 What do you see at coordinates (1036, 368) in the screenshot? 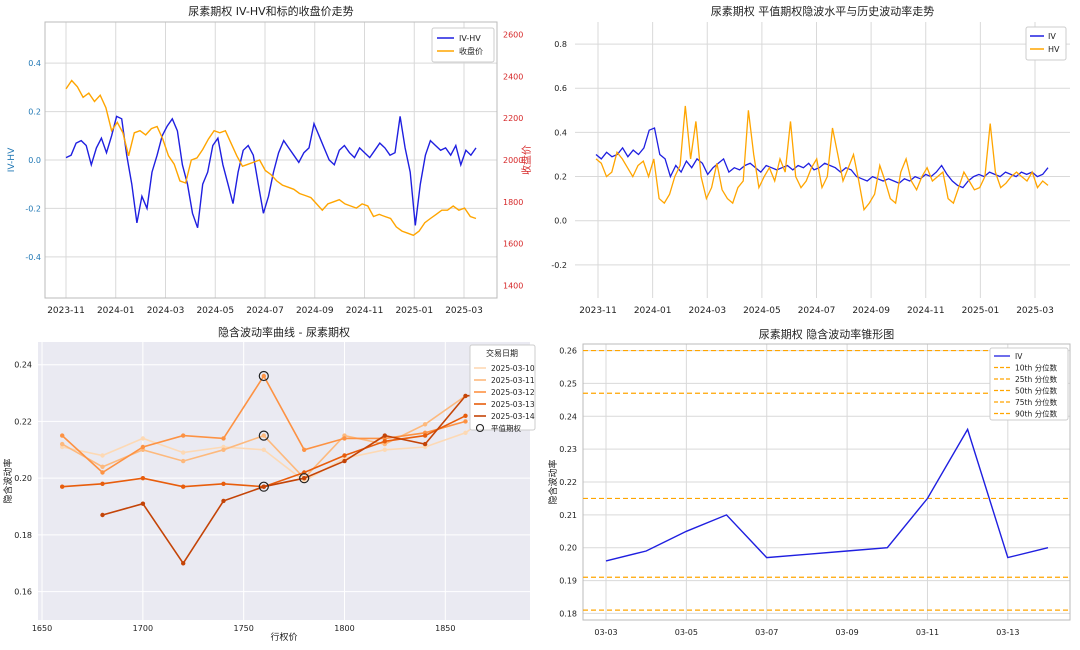
I see `legend-label: 10th 分位数` at bounding box center [1036, 368].